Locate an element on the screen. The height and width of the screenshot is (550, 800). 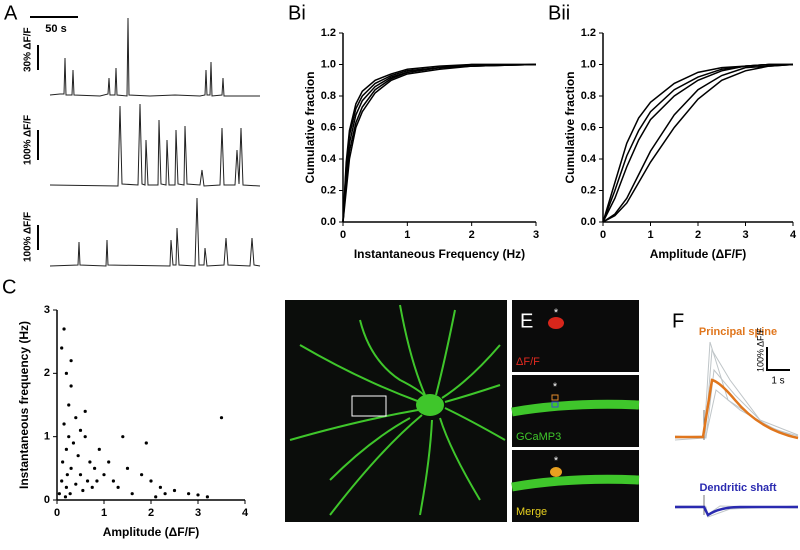
tile-label: Merge is located at coordinates (531, 512).